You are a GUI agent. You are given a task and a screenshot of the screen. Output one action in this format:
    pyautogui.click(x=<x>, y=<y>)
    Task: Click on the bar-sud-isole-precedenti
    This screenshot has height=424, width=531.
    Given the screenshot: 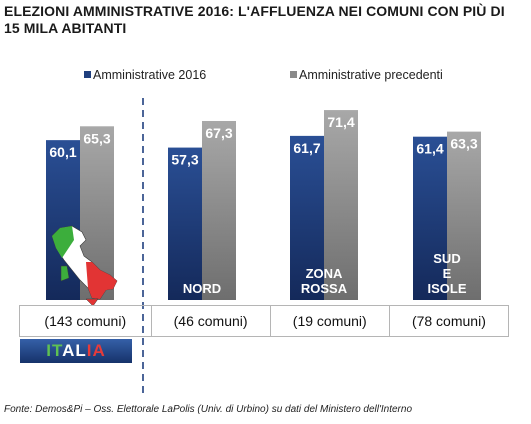 What is the action you would take?
    pyautogui.click(x=464, y=215)
    